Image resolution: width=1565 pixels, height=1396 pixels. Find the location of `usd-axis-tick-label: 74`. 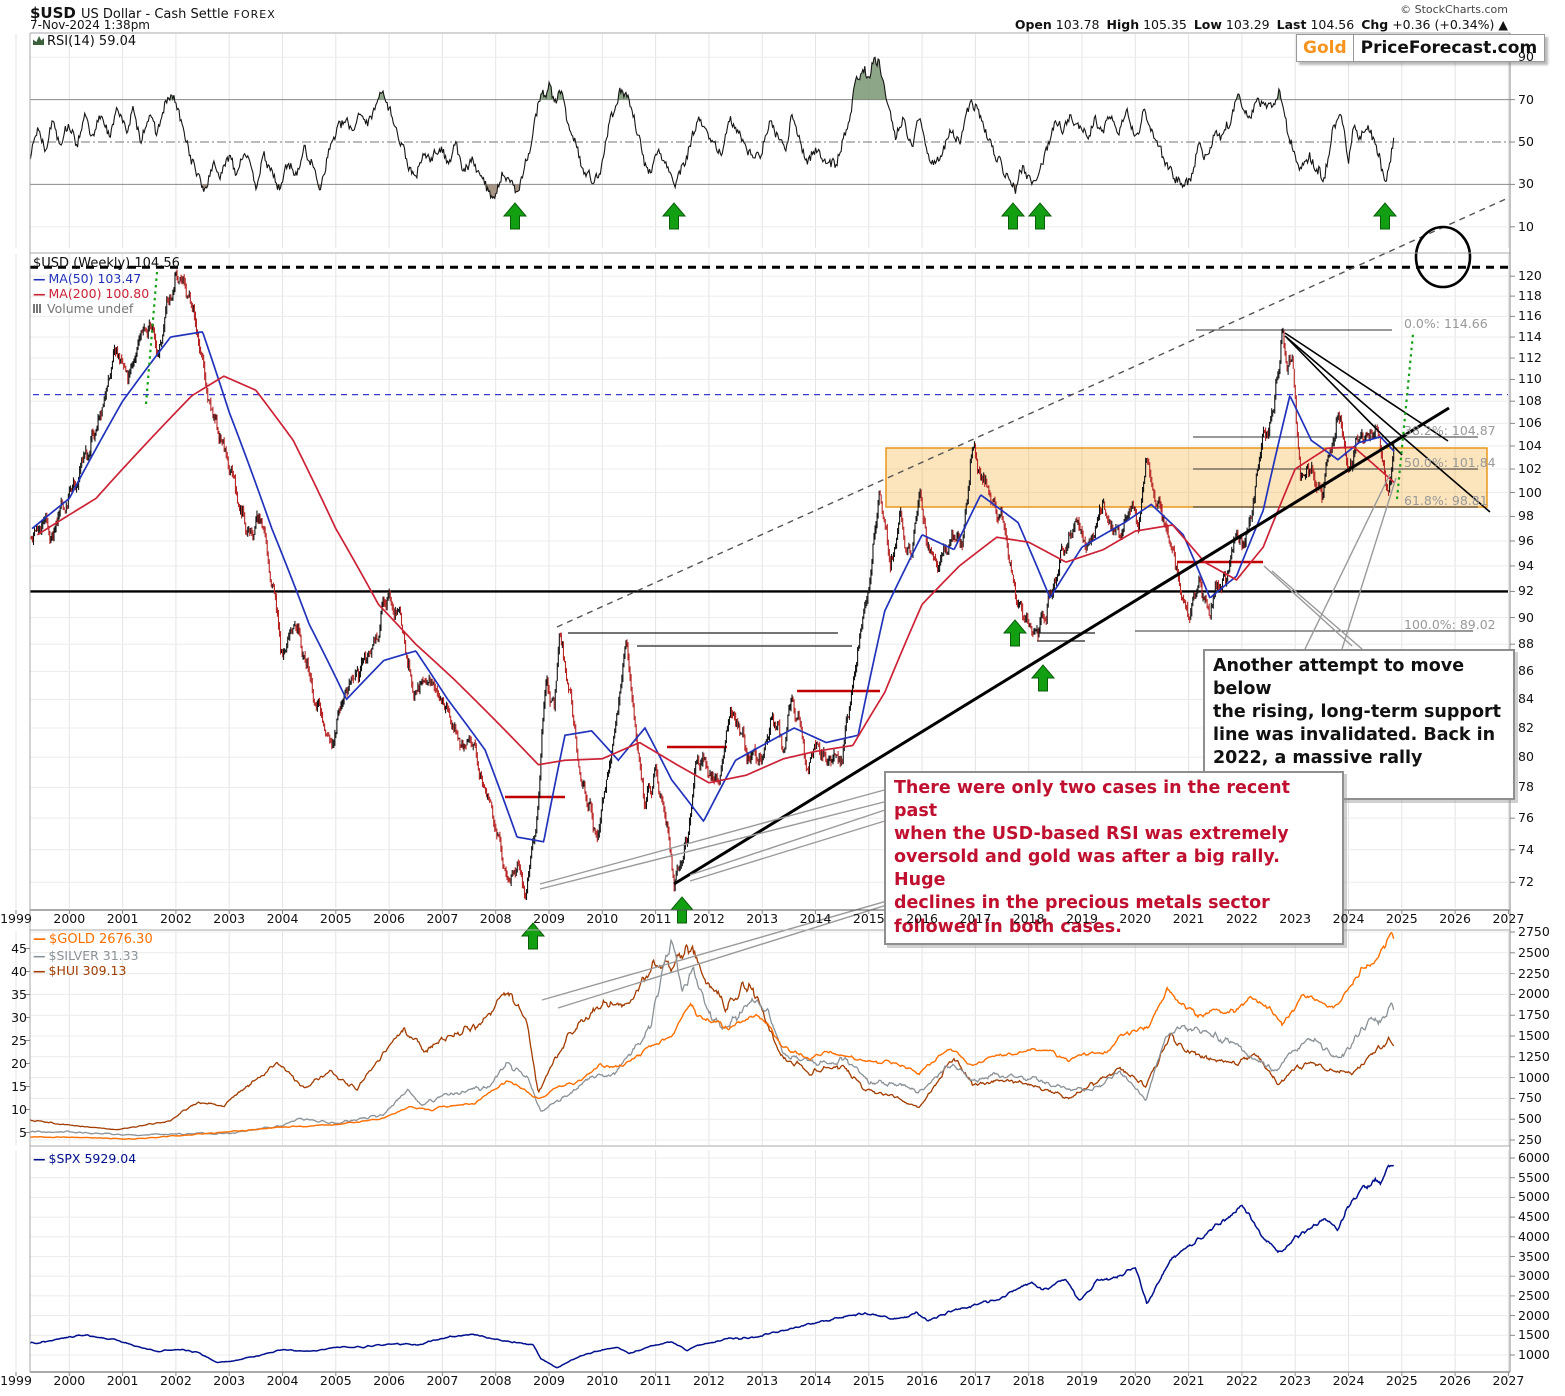

usd-axis-tick-label: 74 is located at coordinates (1526, 849).